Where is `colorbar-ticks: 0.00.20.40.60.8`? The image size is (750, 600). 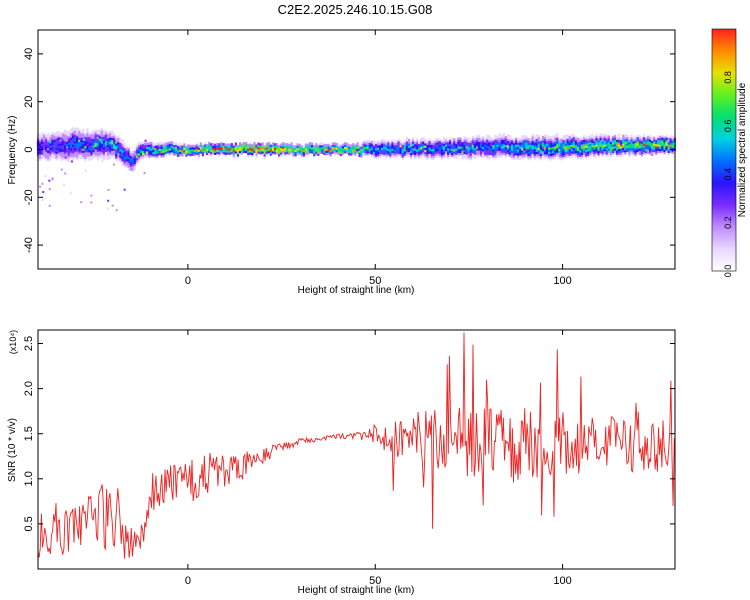 colorbar-ticks: 0.00.20.40.60.8 is located at coordinates (728, 174).